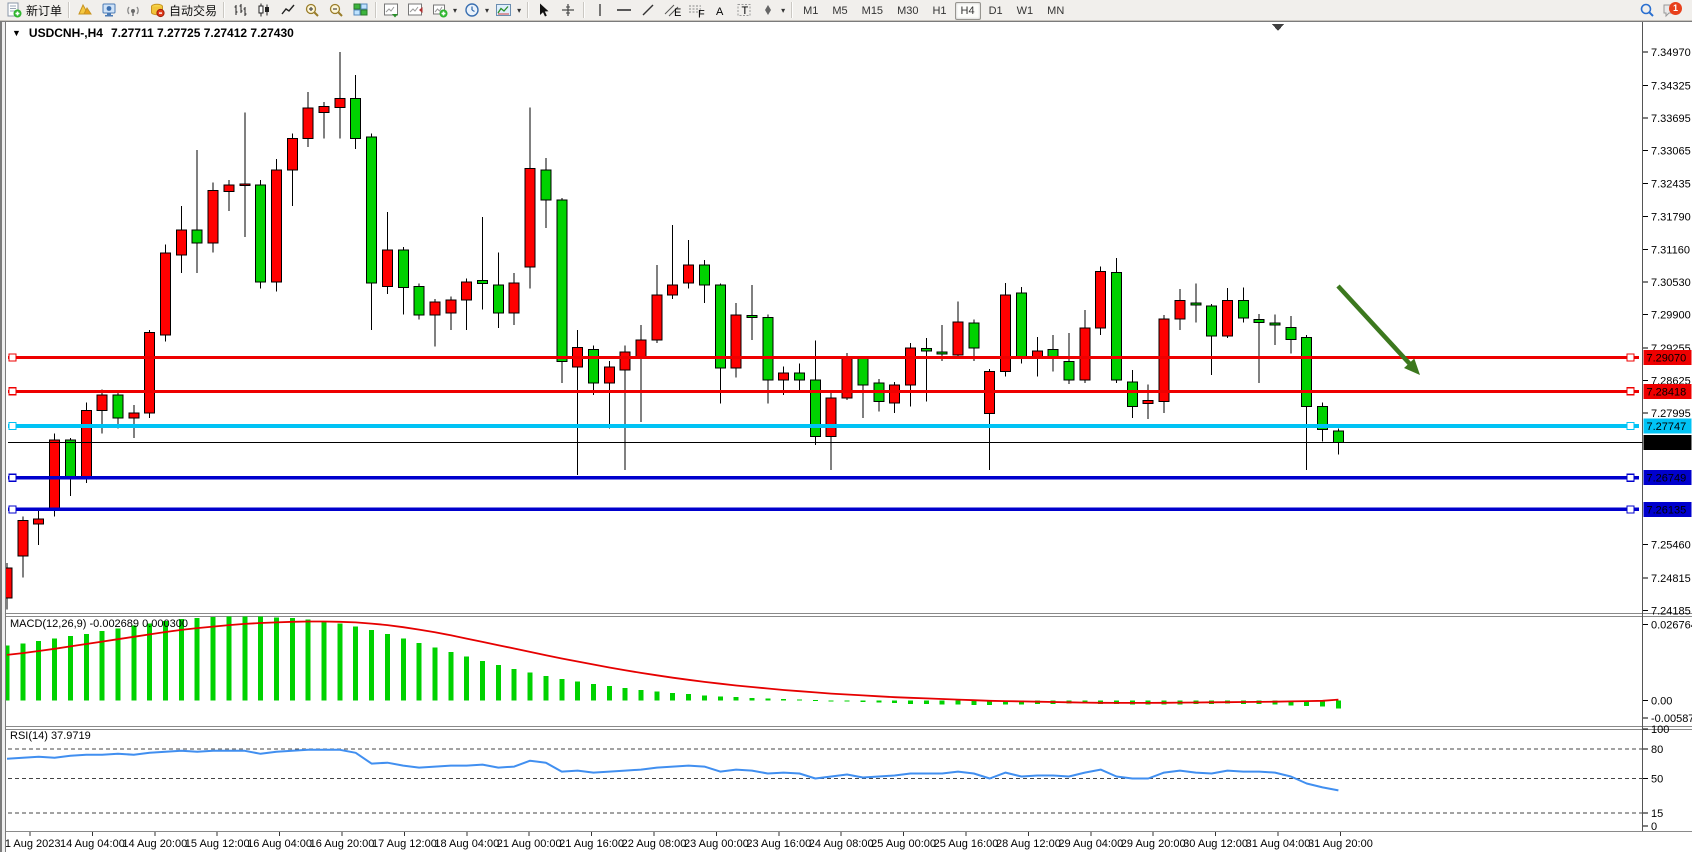 Image resolution: width=1692 pixels, height=852 pixels. I want to click on tf-button-m30: M30, so click(908, 11).